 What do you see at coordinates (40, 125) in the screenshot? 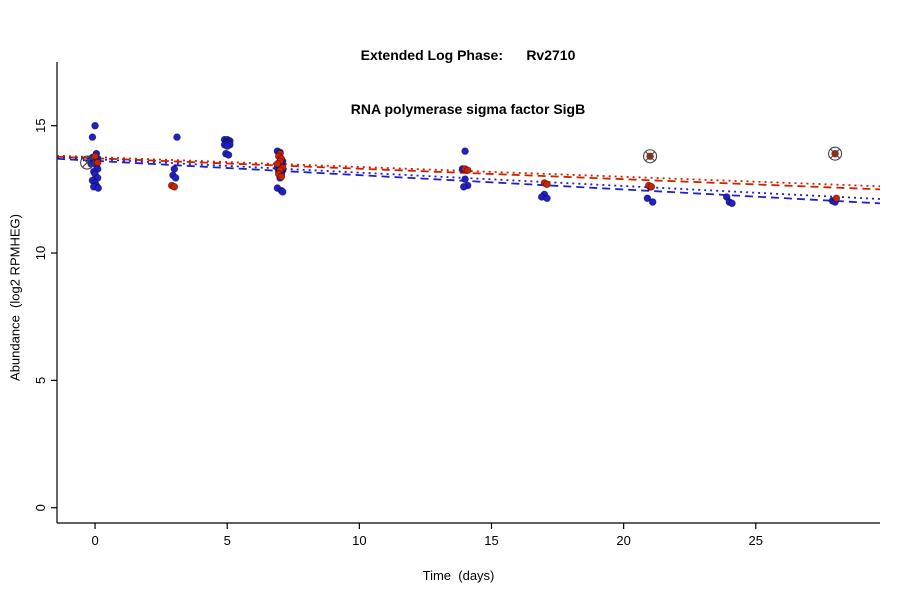
I see `y-axis-tick-label: 15` at bounding box center [40, 125].